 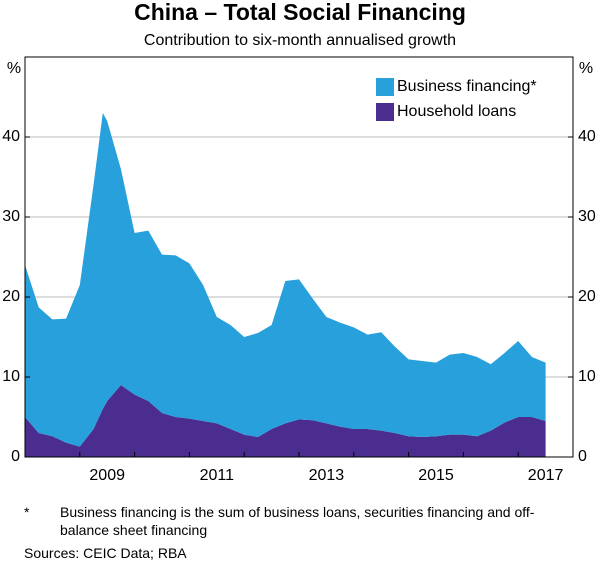 I want to click on area, so click(x=285, y=421).